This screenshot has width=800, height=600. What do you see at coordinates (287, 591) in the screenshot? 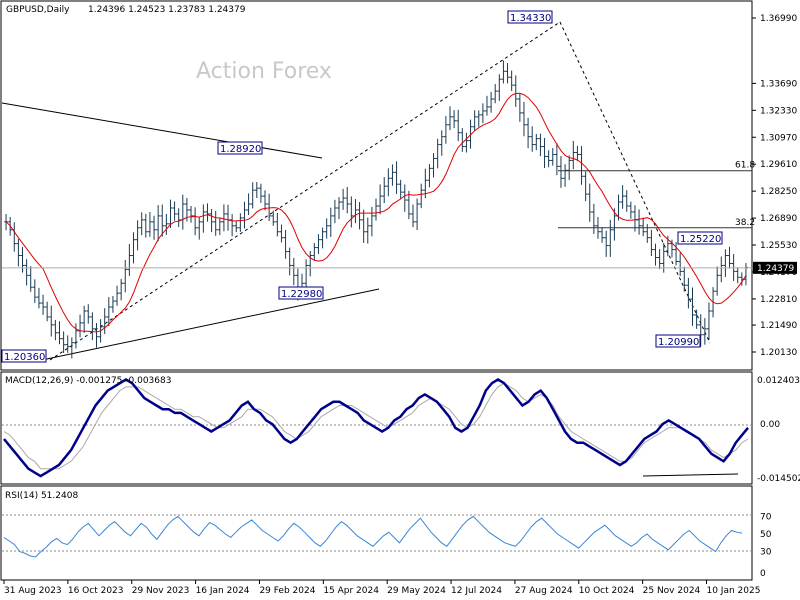
I see `x-tick-label: 29 Feb 2024` at bounding box center [287, 591].